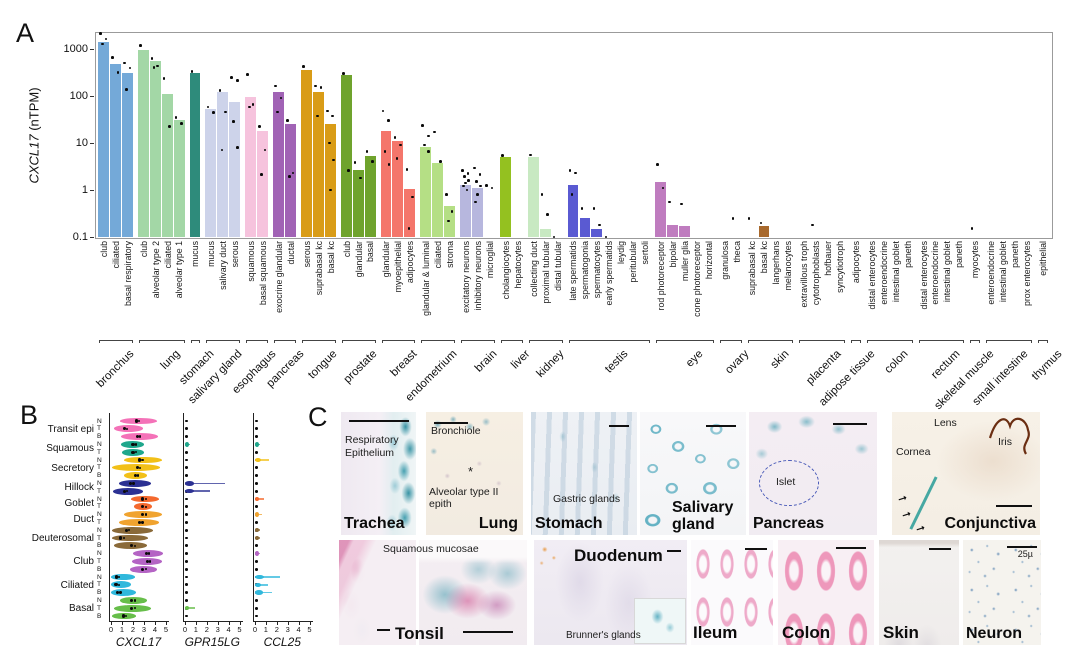 The image size is (1080, 663). What do you see at coordinates (645, 253) in the screenshot?
I see `cell-type-label: sertoli` at bounding box center [645, 253].